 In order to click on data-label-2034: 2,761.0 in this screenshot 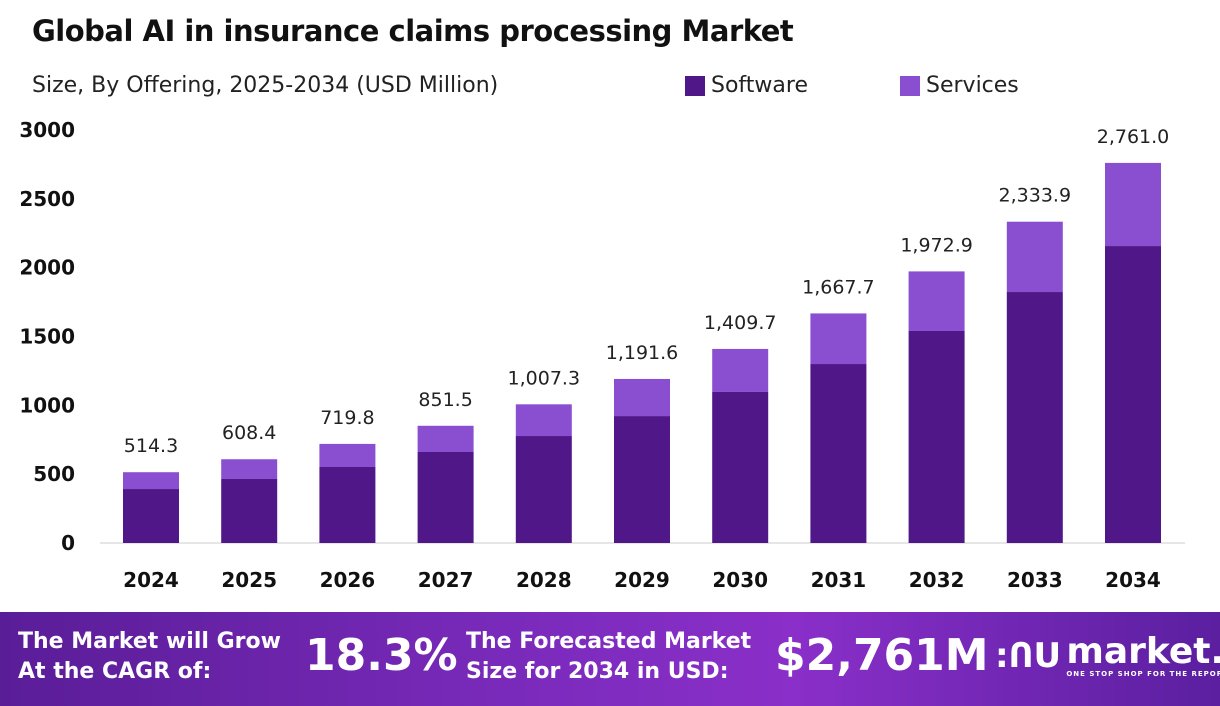, I will do `click(1133, 137)`.